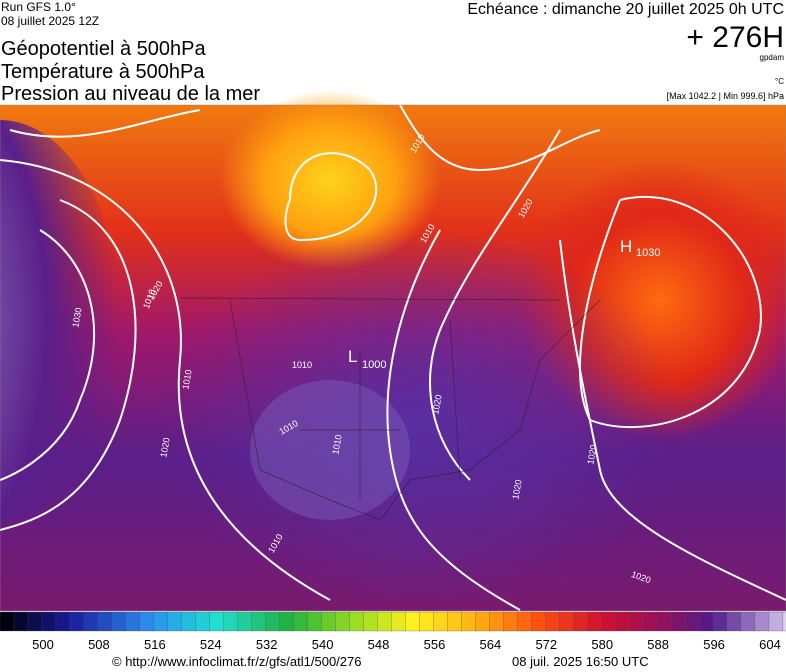 The width and height of the screenshot is (786, 672). I want to click on unit: °C, so click(779, 81).